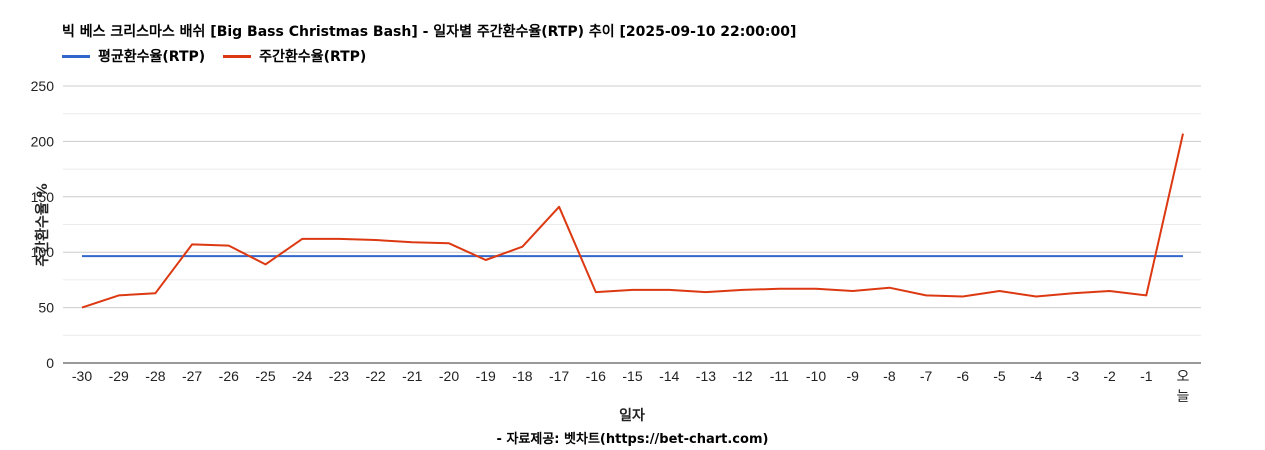 The width and height of the screenshot is (1265, 450). I want to click on legend-label-weekly: 주간환수율(RTP), so click(313, 57).